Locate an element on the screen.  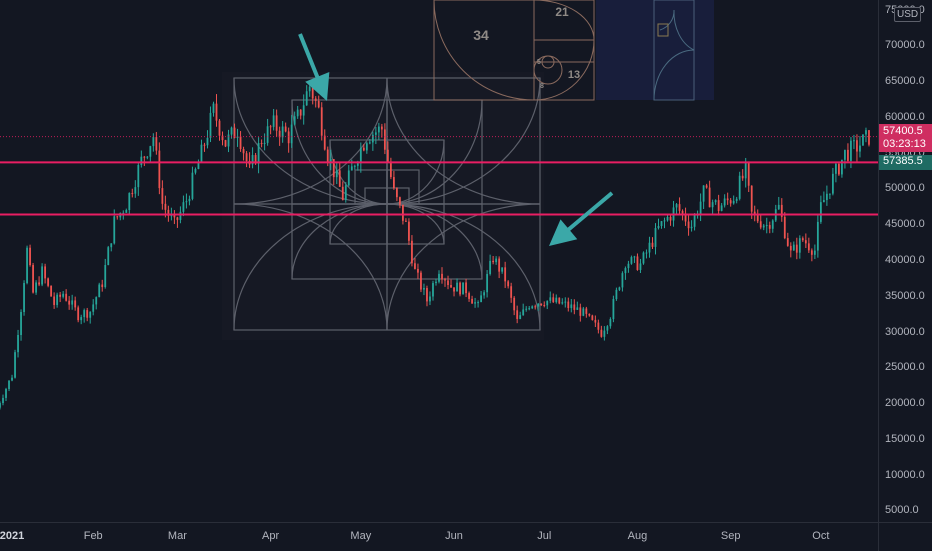
axis-corner is located at coordinates (905, 536).